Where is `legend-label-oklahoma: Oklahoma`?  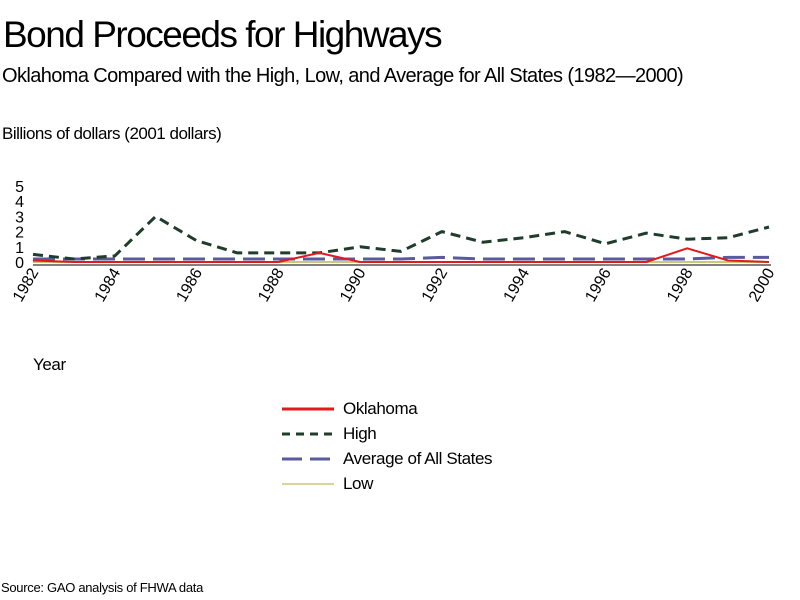
legend-label-oklahoma: Oklahoma is located at coordinates (380, 408).